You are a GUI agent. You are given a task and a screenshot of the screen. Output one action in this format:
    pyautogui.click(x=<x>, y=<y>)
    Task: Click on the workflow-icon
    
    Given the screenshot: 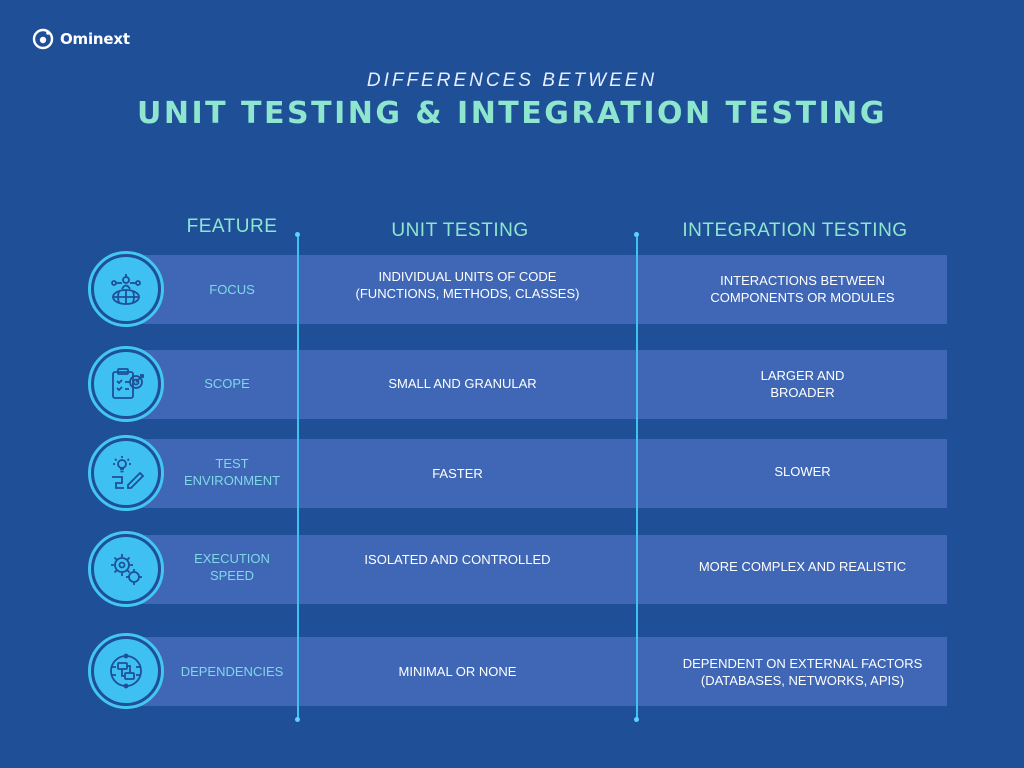 What is the action you would take?
    pyautogui.click(x=126, y=671)
    